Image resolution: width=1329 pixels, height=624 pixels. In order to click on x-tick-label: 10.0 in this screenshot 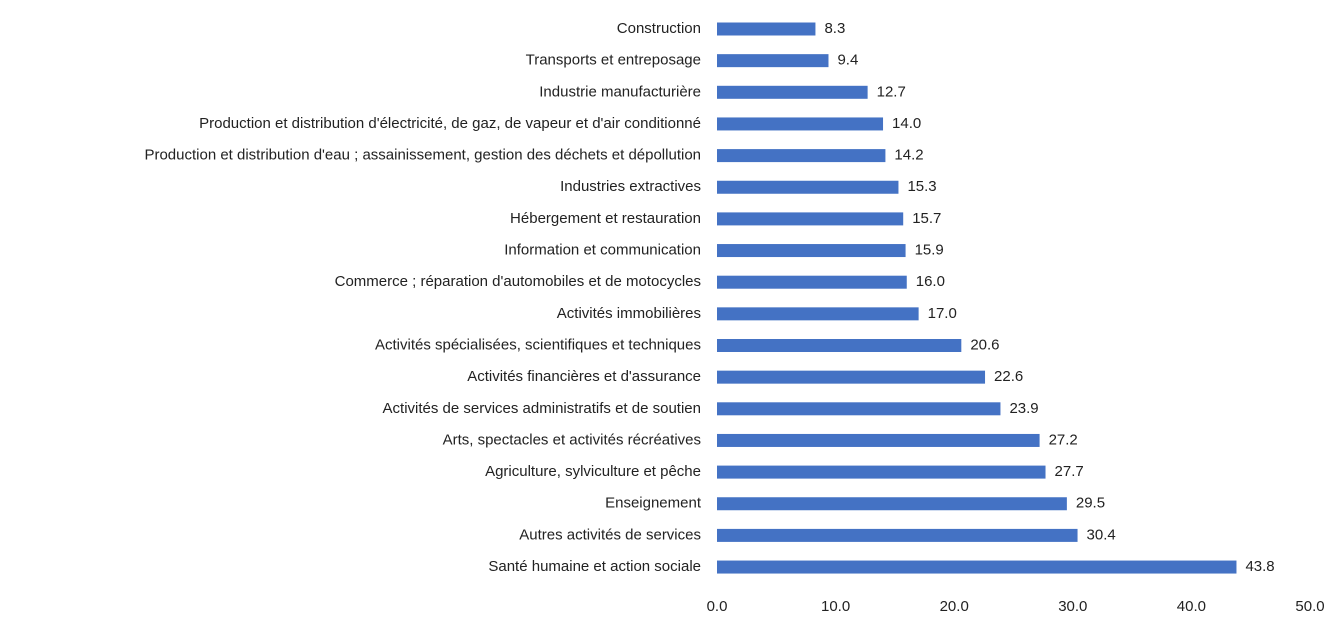, I will do `click(835, 606)`.